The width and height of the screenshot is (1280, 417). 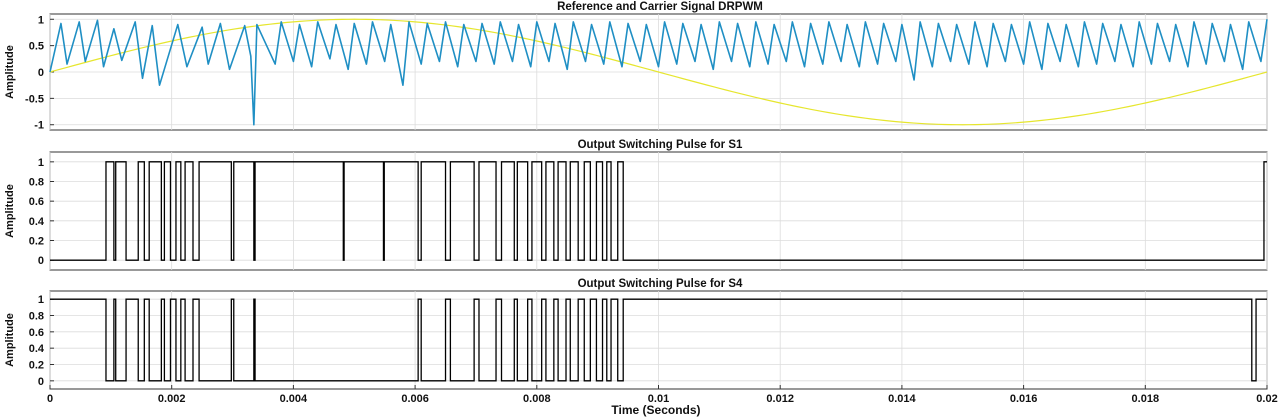 I want to click on x-tick-label: 0.008, so click(x=537, y=399).